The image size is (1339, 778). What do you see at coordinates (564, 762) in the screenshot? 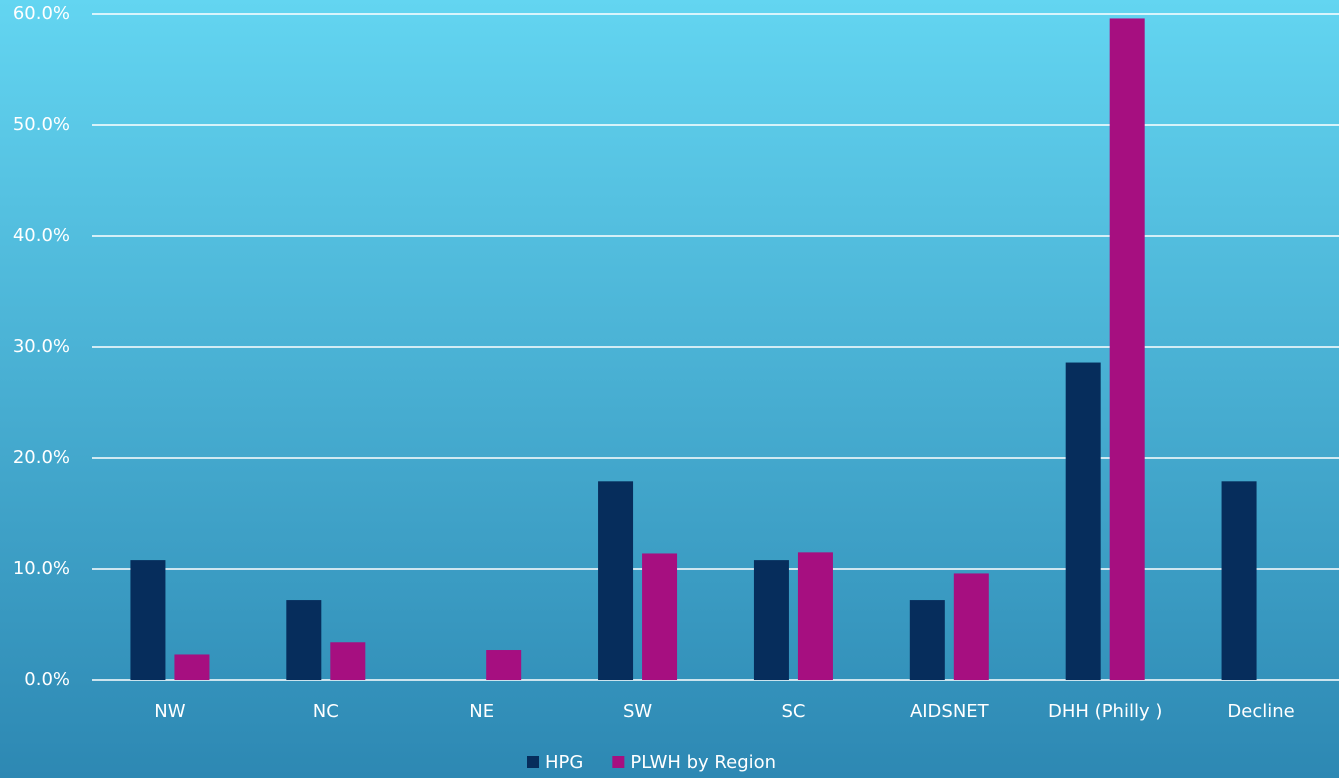
I see `legend-label: HPG` at bounding box center [564, 762].